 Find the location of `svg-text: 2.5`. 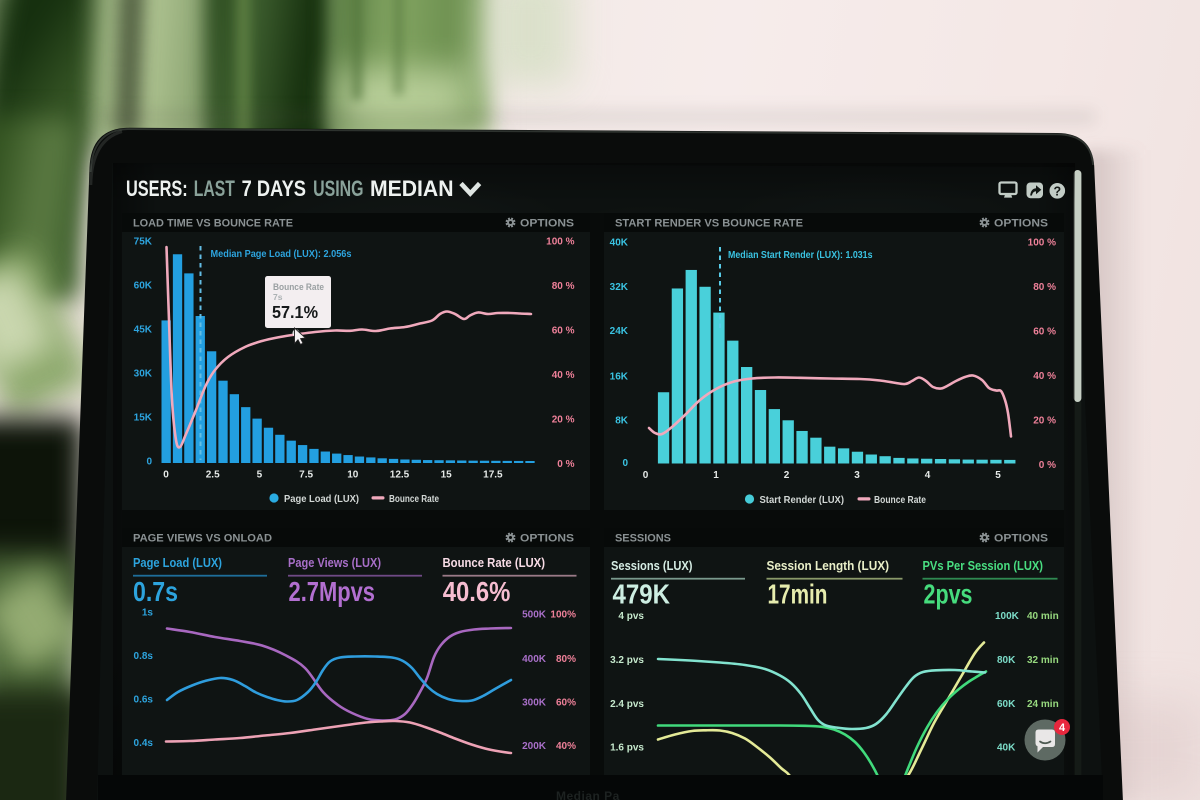

svg-text: 2.5 is located at coordinates (213, 475).